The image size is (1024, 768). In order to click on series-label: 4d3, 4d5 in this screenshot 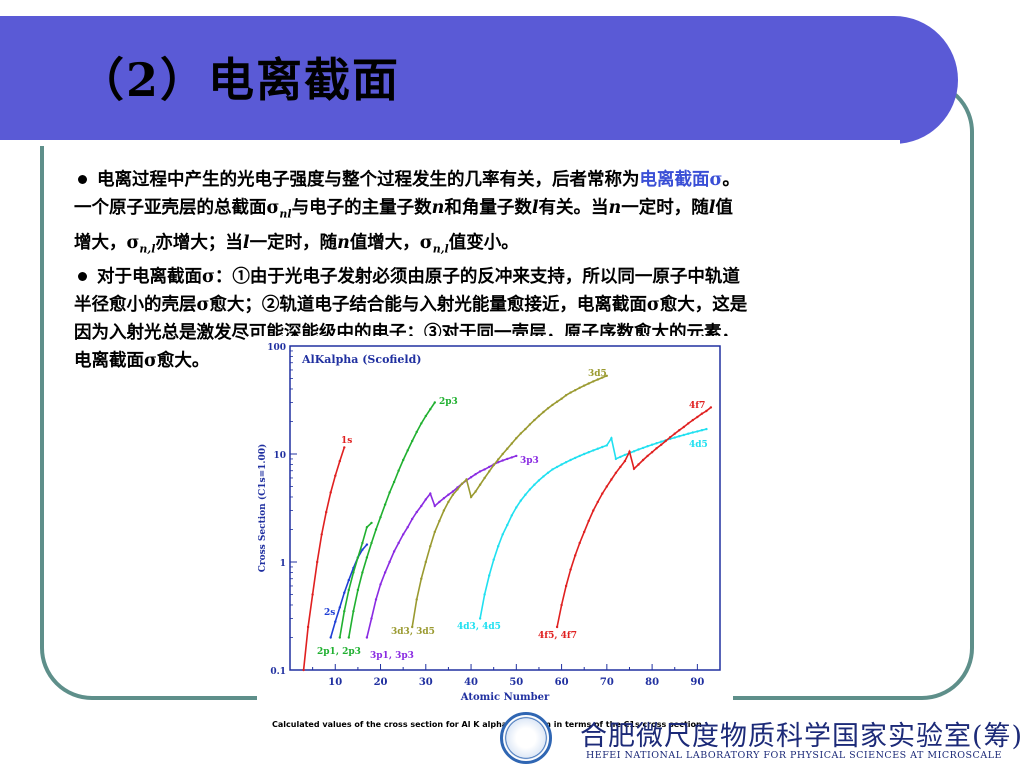, I will do `click(479, 627)`.